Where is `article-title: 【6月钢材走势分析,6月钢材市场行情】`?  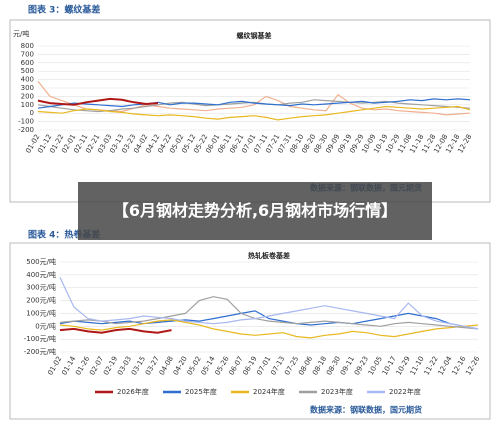 article-title: 【6月钢材走势分析,6月钢材市场行情】 is located at coordinates (255, 211).